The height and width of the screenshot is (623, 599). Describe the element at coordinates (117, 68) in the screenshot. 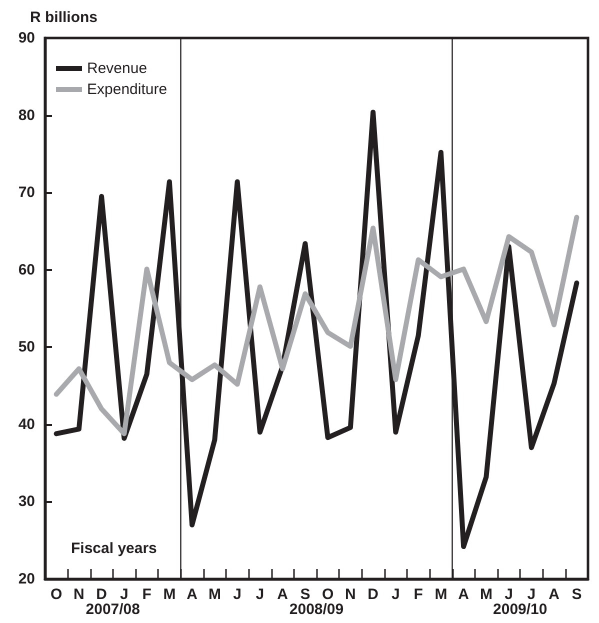

I see `legend-label: Revenue` at that location.